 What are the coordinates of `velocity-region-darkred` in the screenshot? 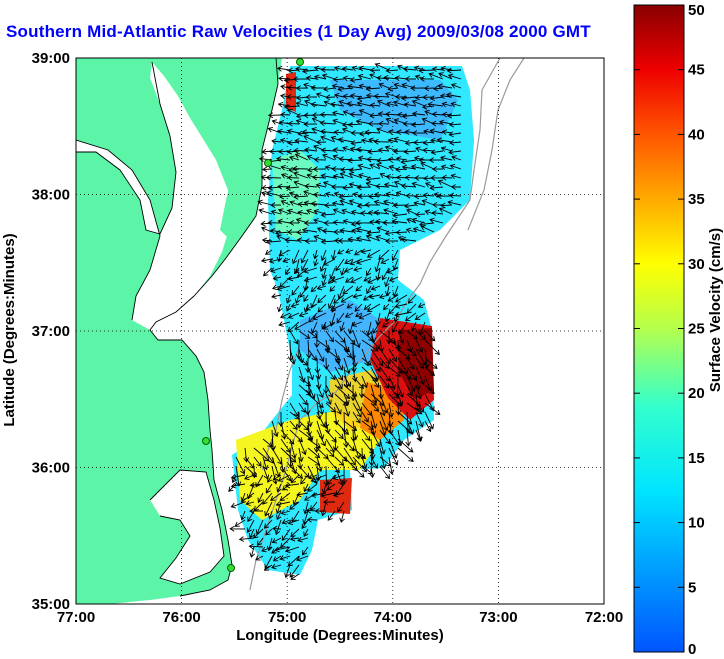 It's located at (416, 364).